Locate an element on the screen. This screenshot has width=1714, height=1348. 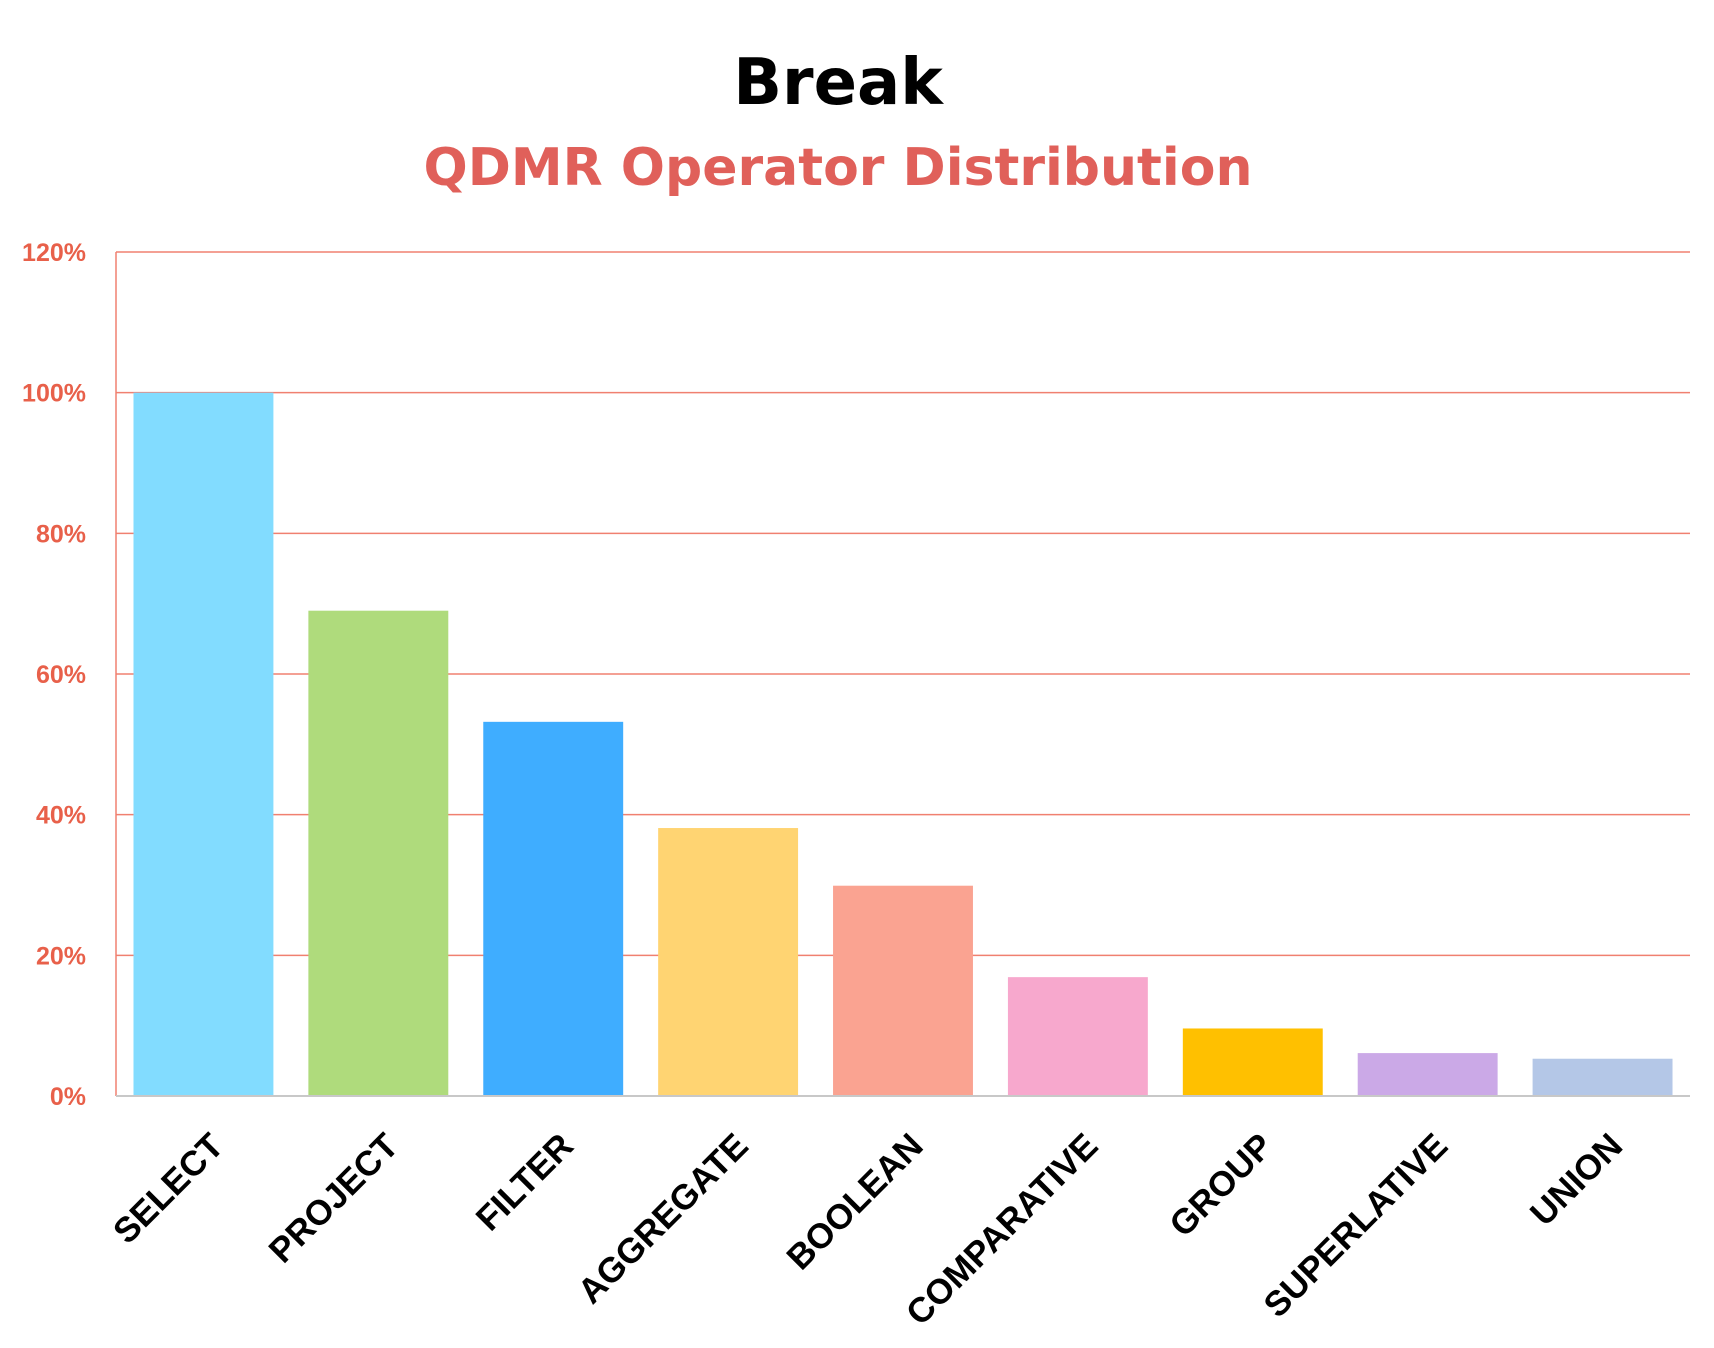
y-tick-label: 60% is located at coordinates (61, 675).